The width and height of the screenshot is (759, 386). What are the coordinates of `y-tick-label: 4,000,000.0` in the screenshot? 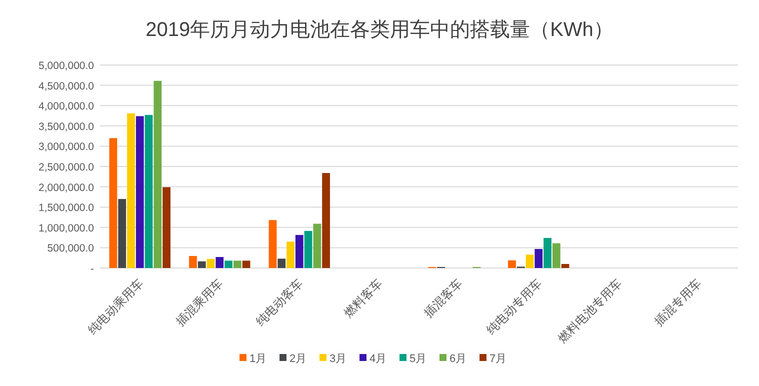 It's located at (66, 106).